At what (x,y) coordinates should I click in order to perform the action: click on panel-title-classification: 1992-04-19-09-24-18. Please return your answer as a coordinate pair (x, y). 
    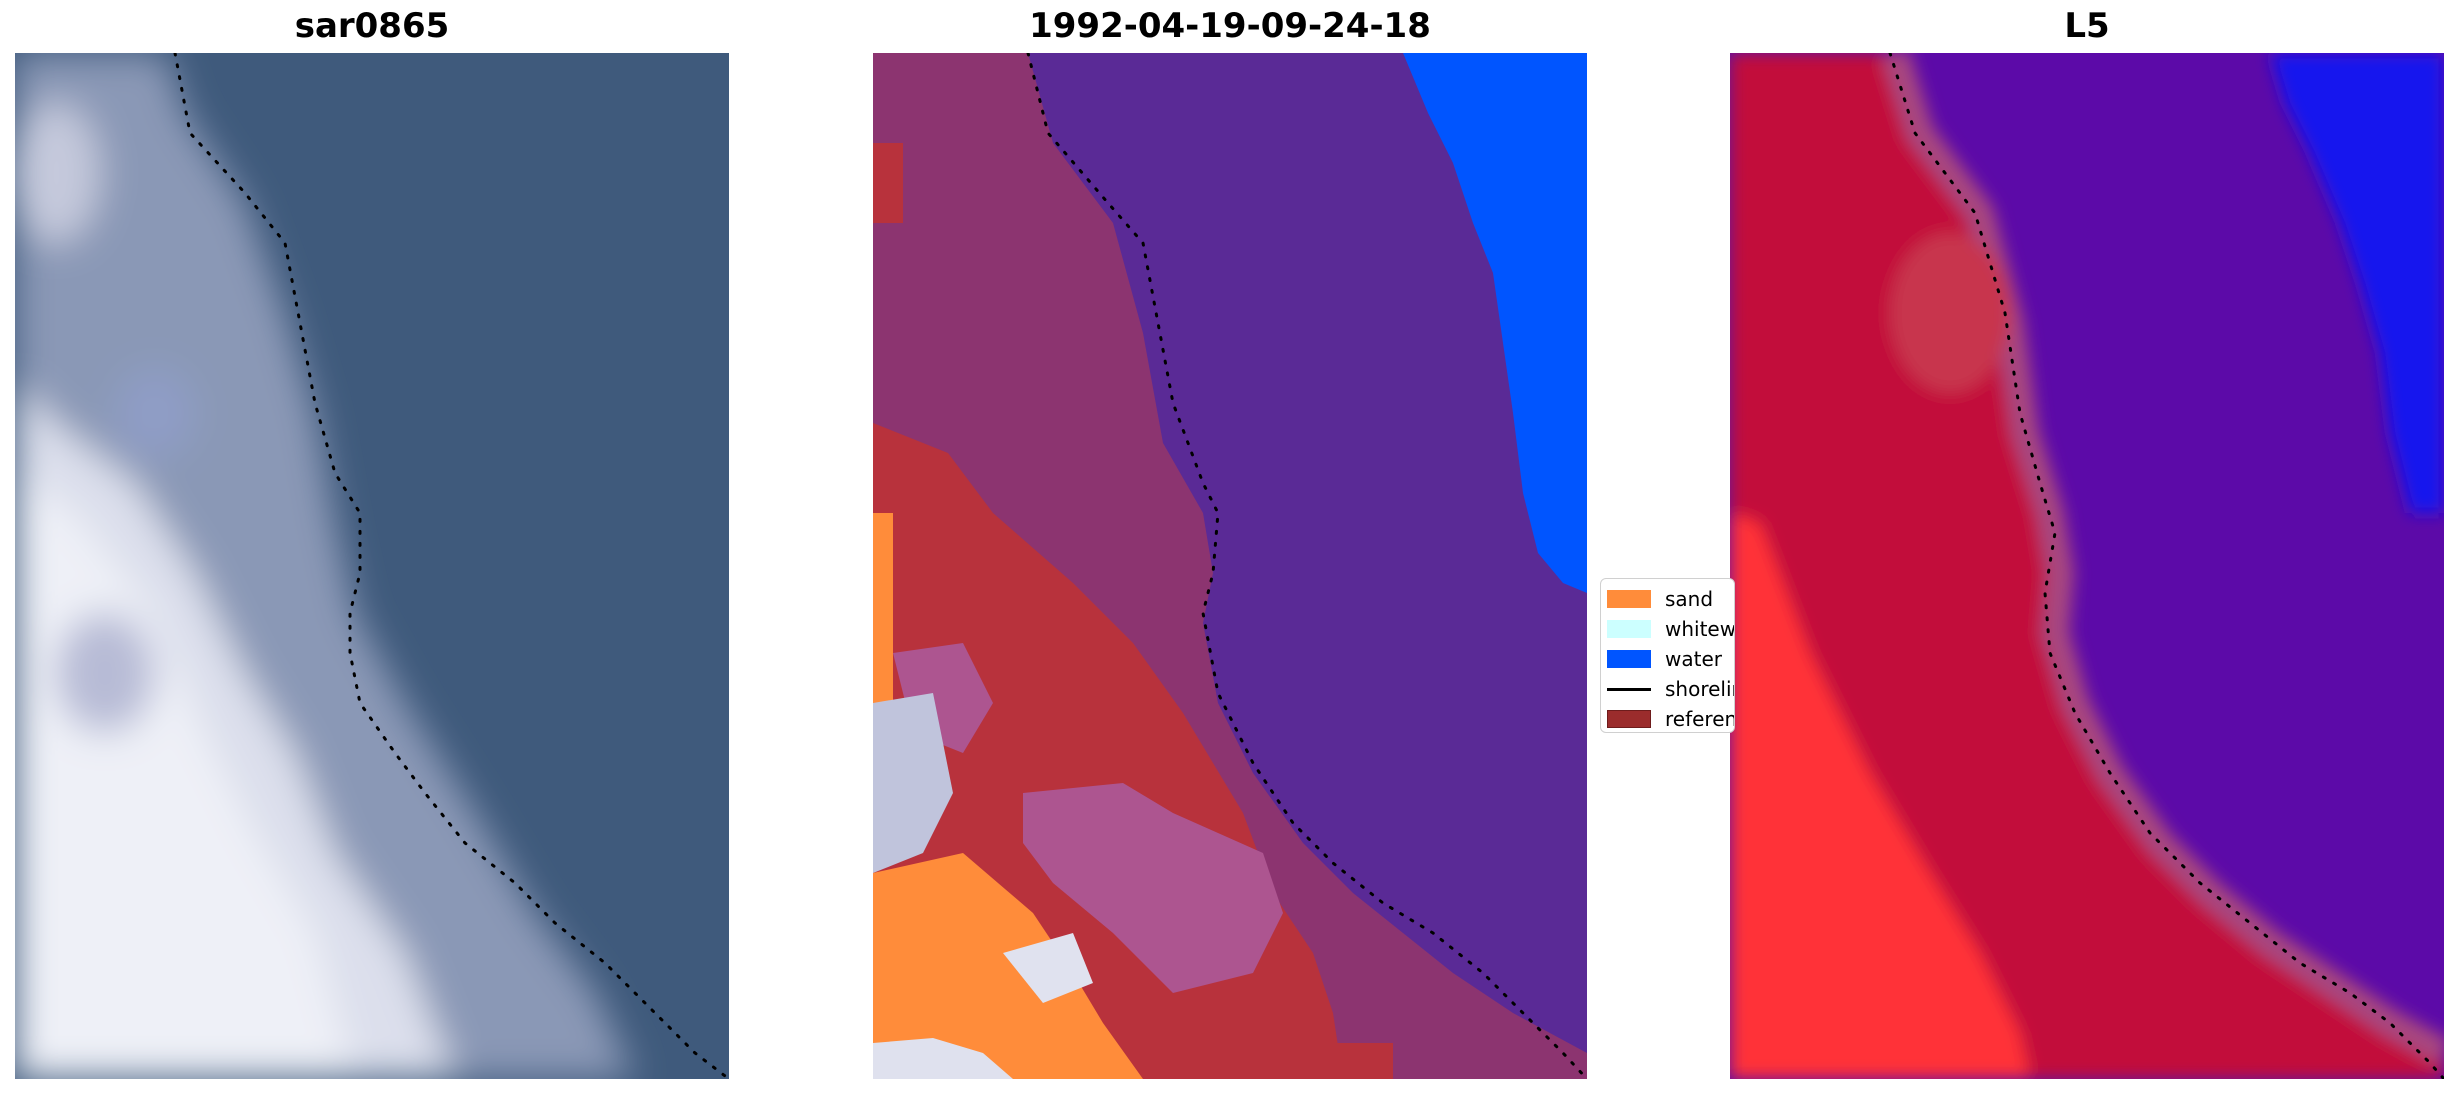
    Looking at the image, I should click on (1230, 26).